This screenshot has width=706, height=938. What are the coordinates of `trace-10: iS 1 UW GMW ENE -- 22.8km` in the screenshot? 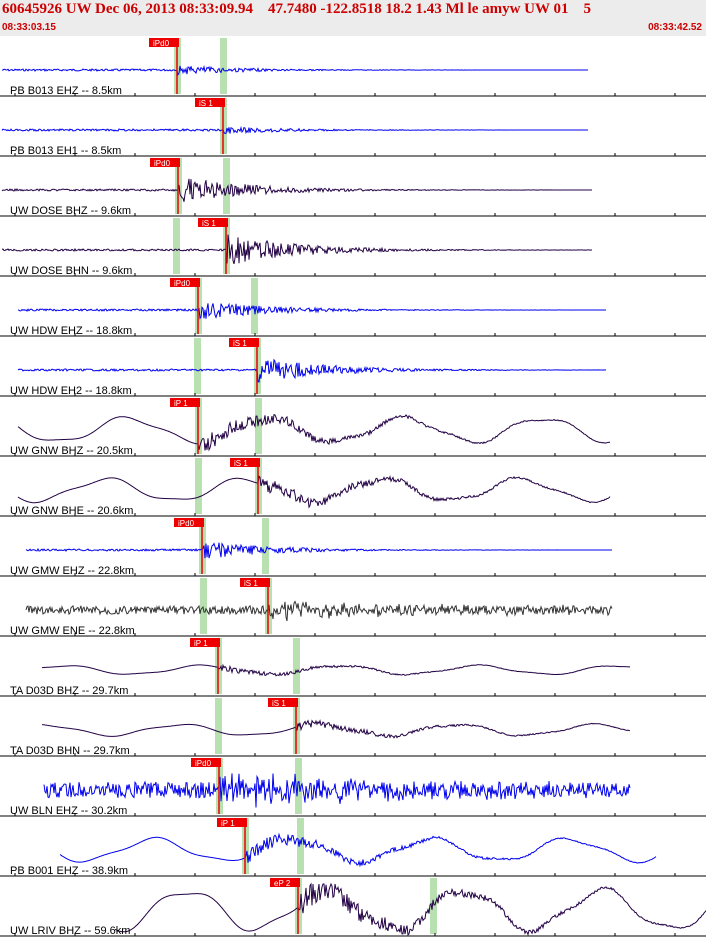 It's located at (353, 607).